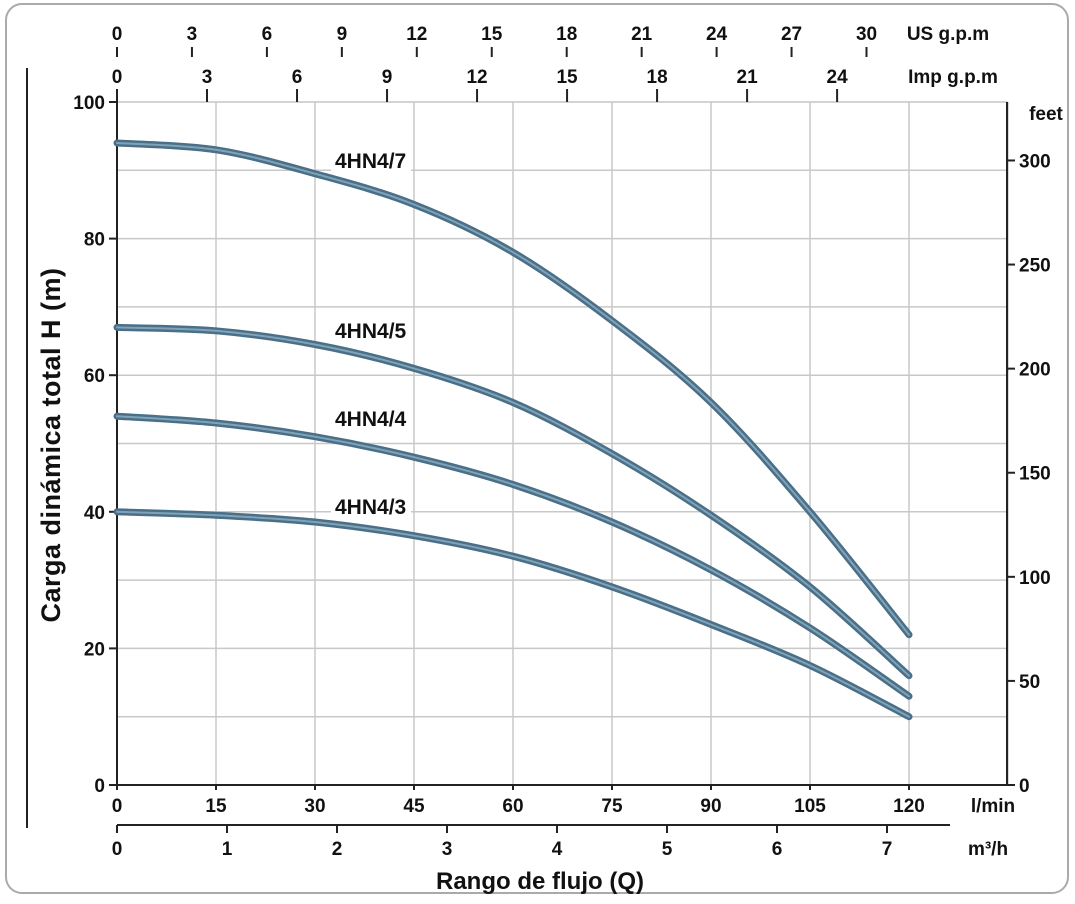 The height and width of the screenshot is (904, 1075). I want to click on y-tick-label: 60, so click(94, 376).